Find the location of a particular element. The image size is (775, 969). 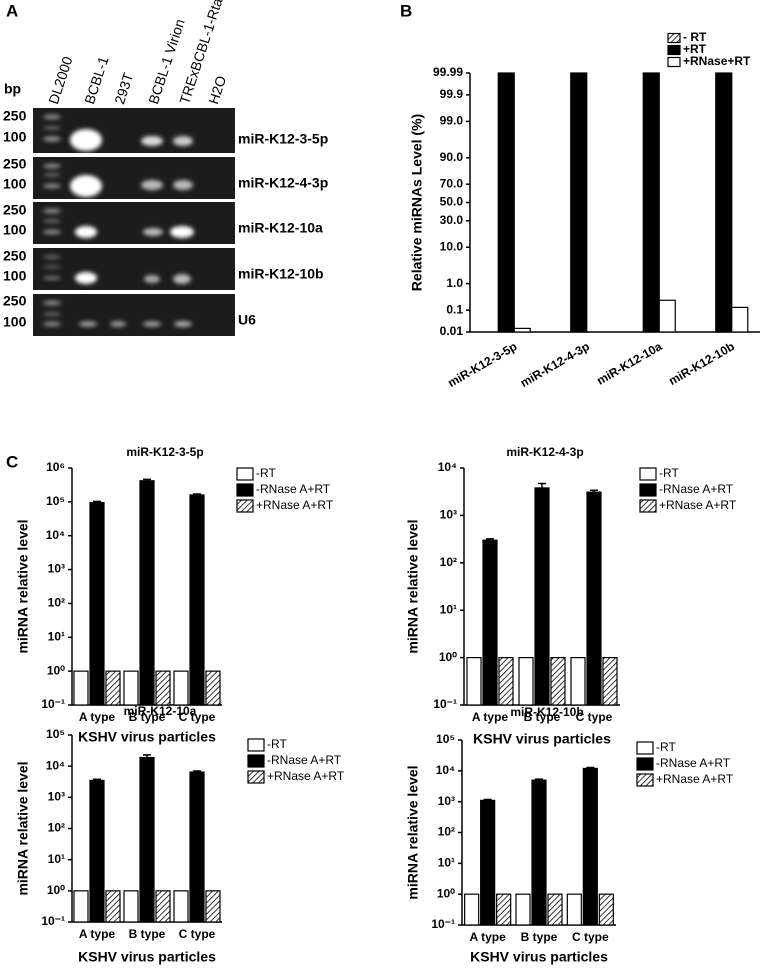

legend-label: +RT is located at coordinates (695, 49).